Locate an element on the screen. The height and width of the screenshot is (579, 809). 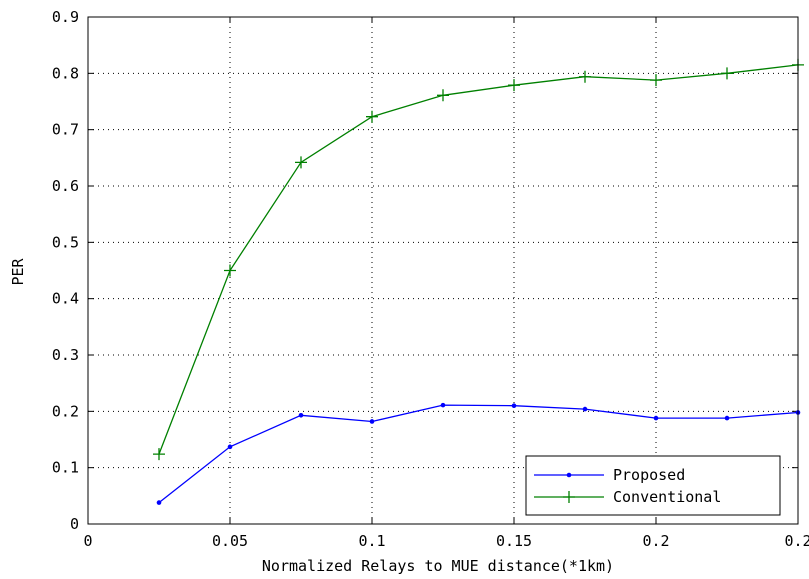
legend-box is located at coordinates (653, 485).